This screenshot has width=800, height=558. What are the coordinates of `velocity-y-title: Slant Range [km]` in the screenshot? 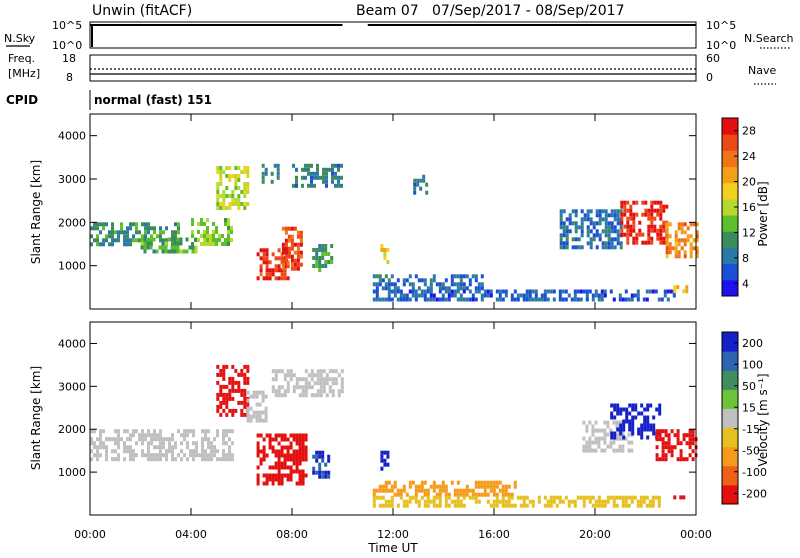 It's located at (36, 418).